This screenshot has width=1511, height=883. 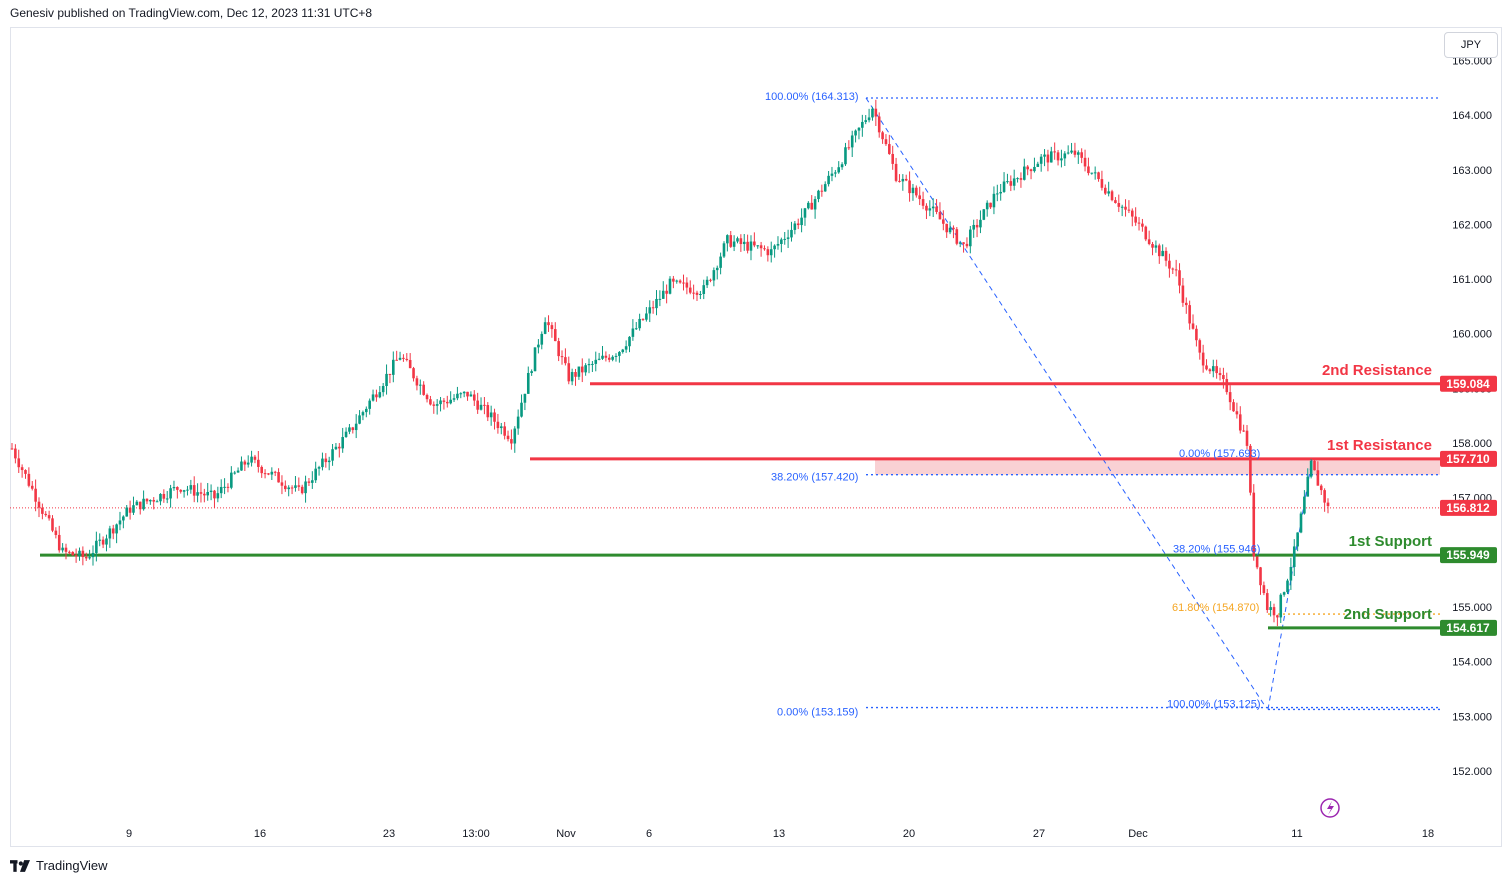 I want to click on y-tick-3: 155.000, so click(x=1472, y=608).